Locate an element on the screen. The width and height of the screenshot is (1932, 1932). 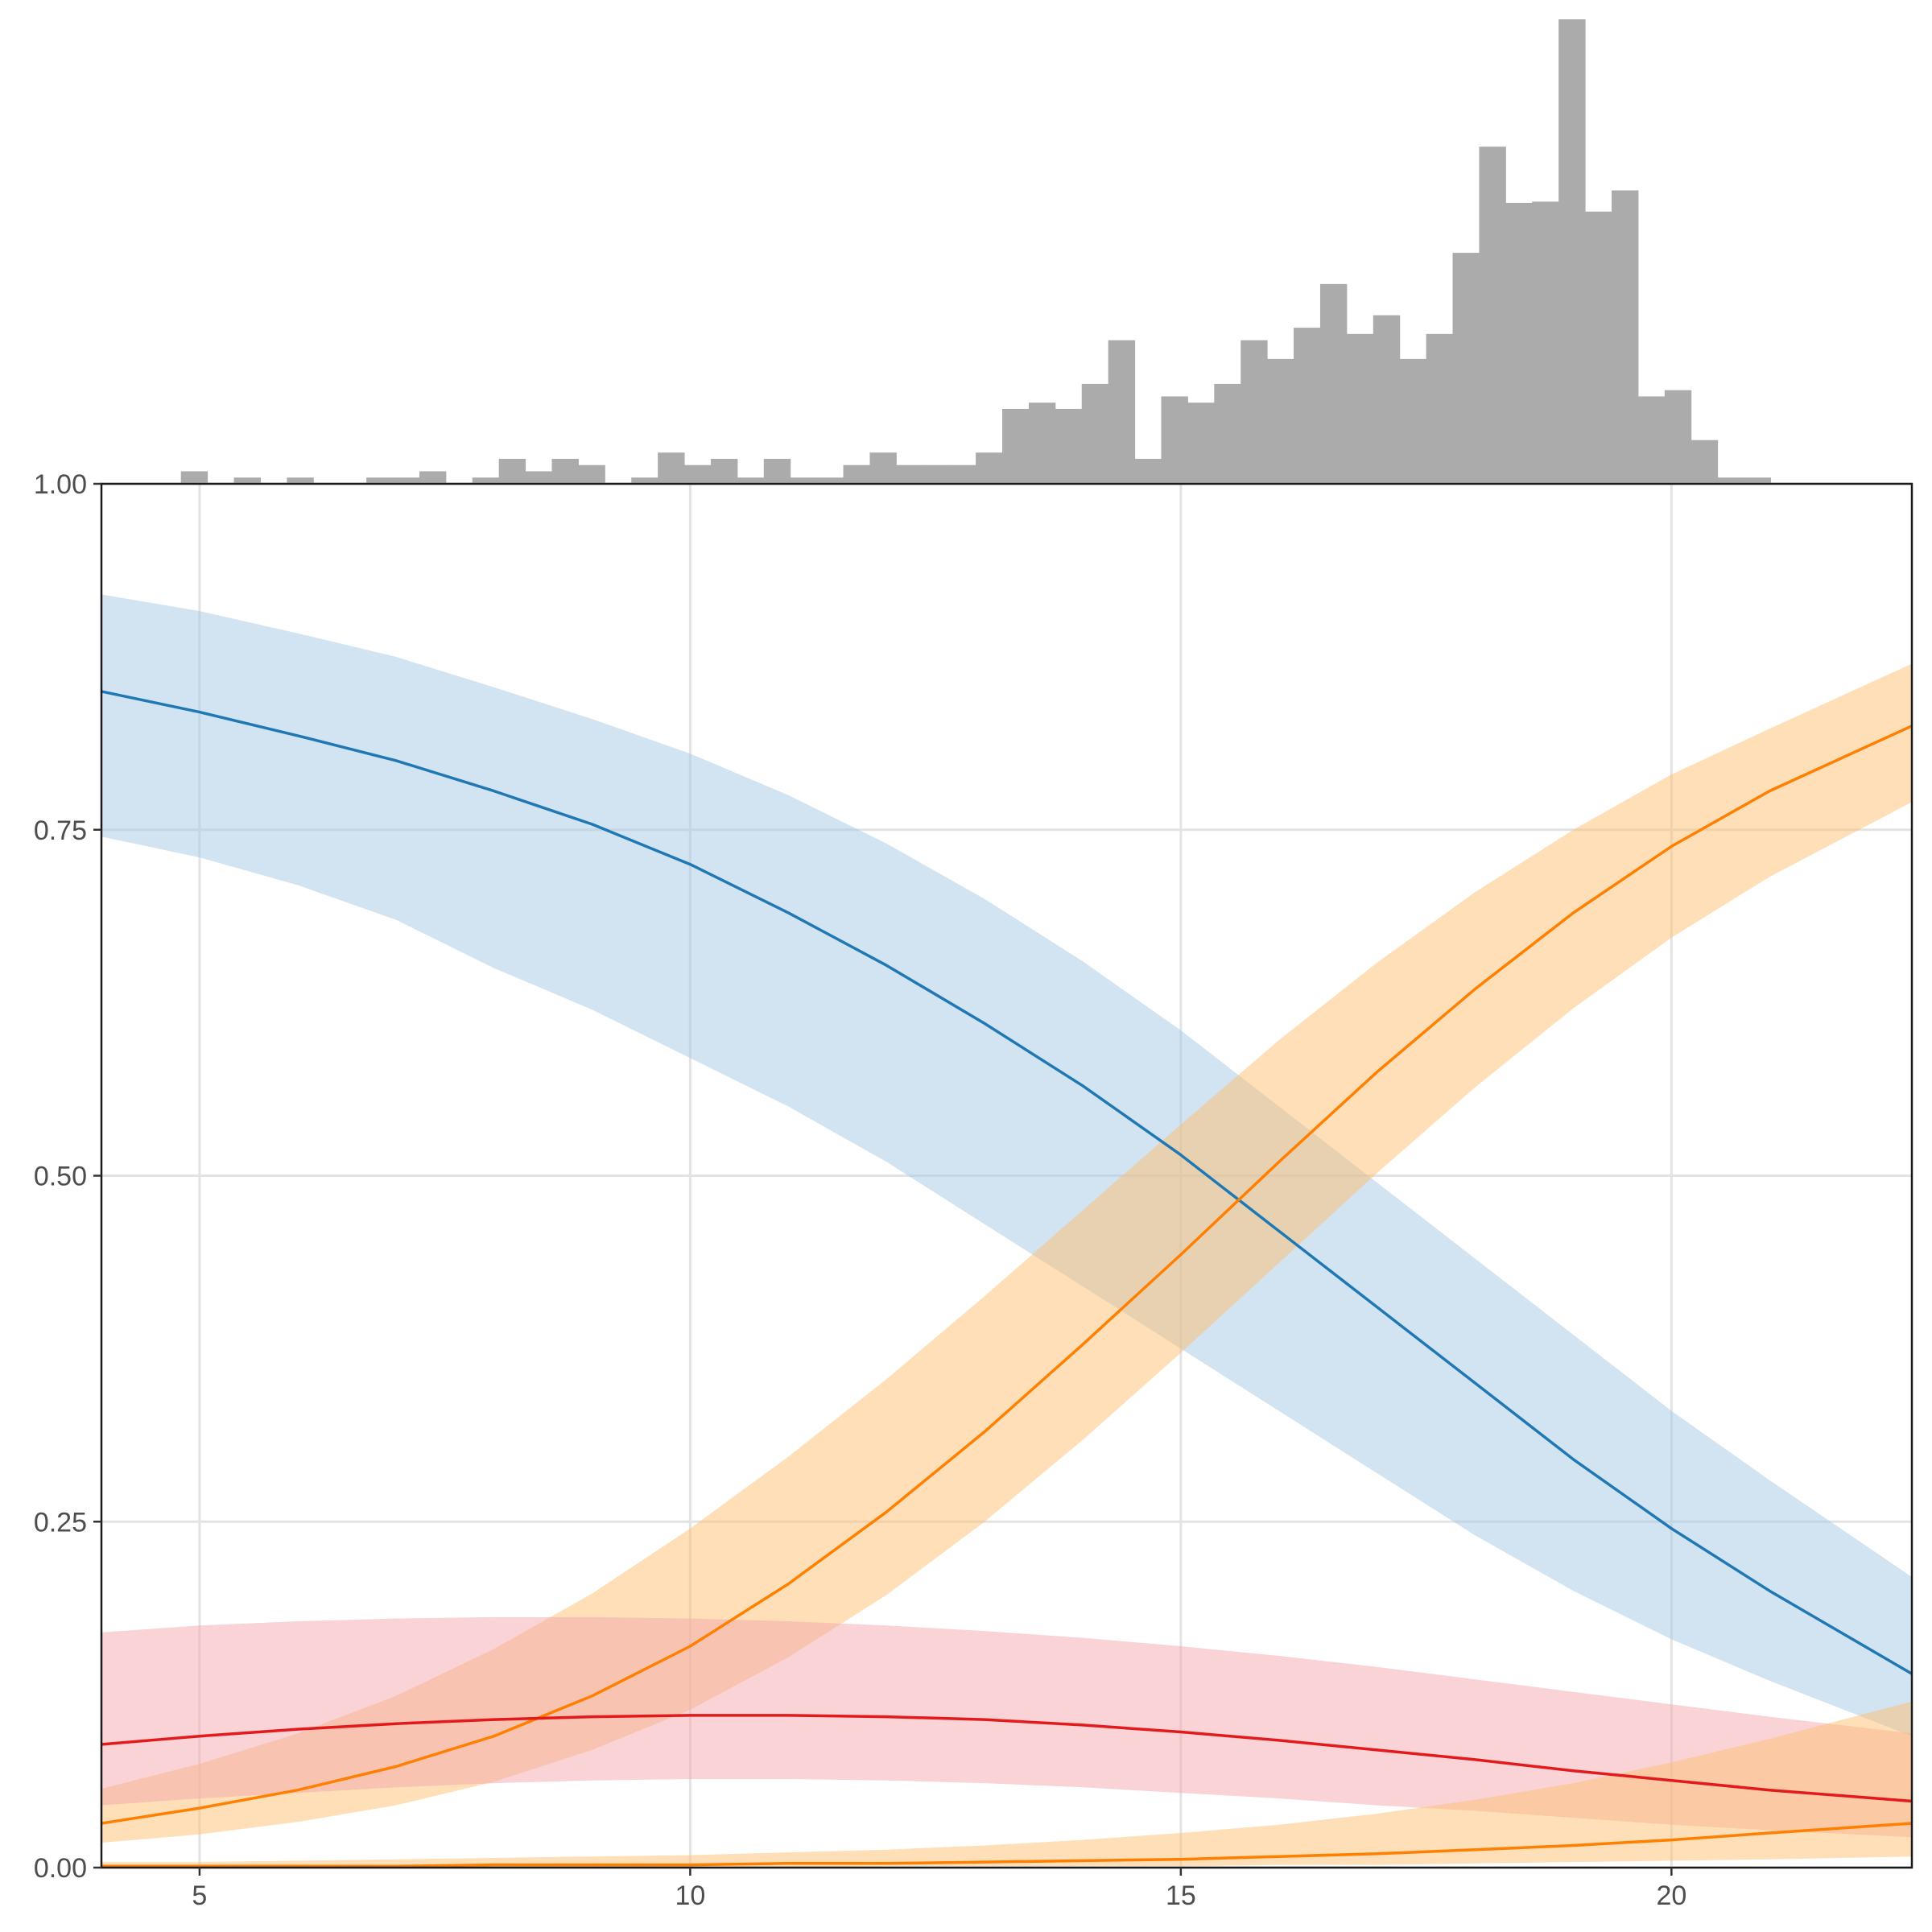
y-tick-label: 0.25 is located at coordinates (60, 1522).